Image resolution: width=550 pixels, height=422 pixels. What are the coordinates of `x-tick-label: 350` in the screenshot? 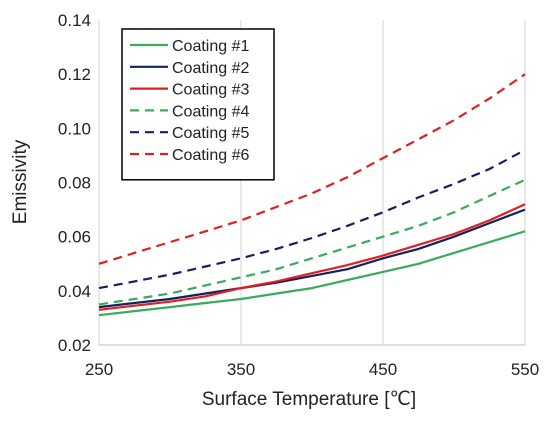 It's located at (241, 369).